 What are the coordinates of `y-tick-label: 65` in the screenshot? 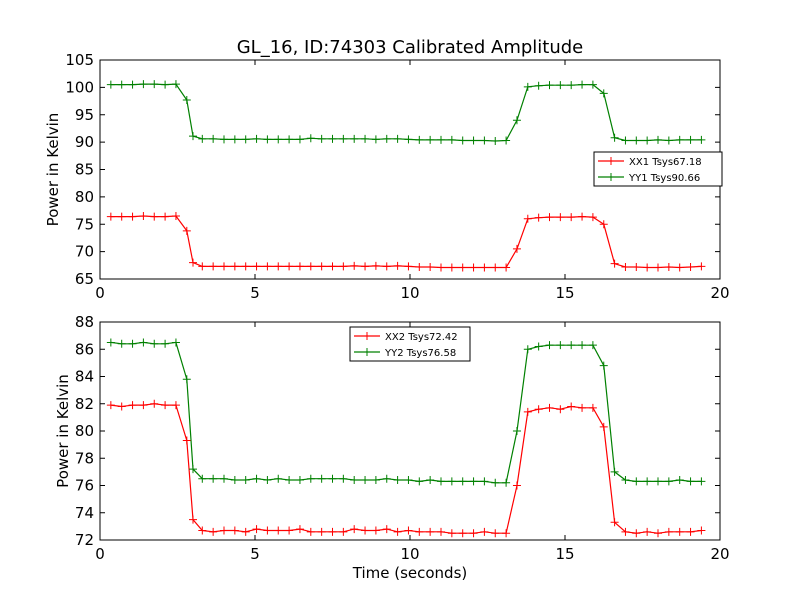 It's located at (84, 279).